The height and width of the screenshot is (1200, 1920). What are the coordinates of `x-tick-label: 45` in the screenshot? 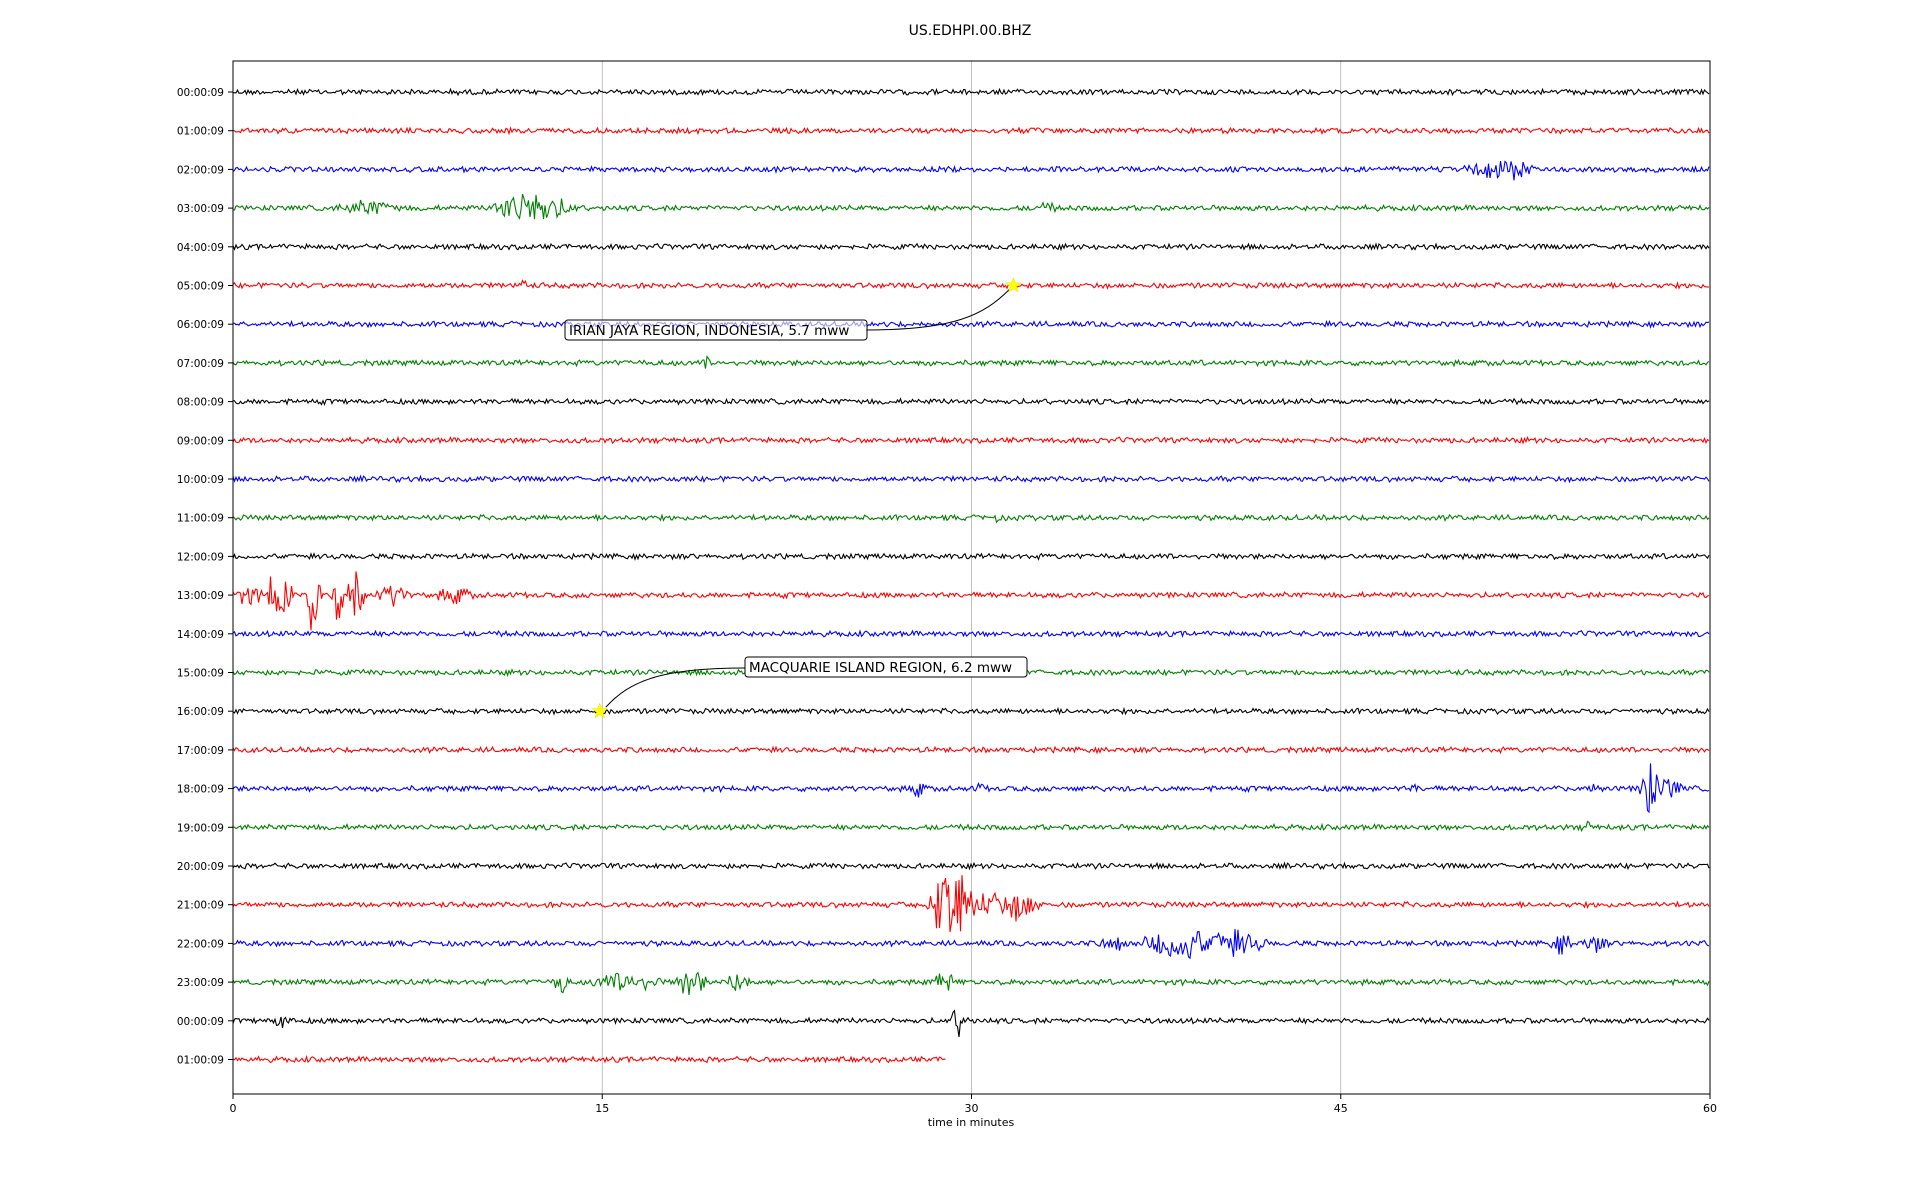 It's located at (1341, 1108).